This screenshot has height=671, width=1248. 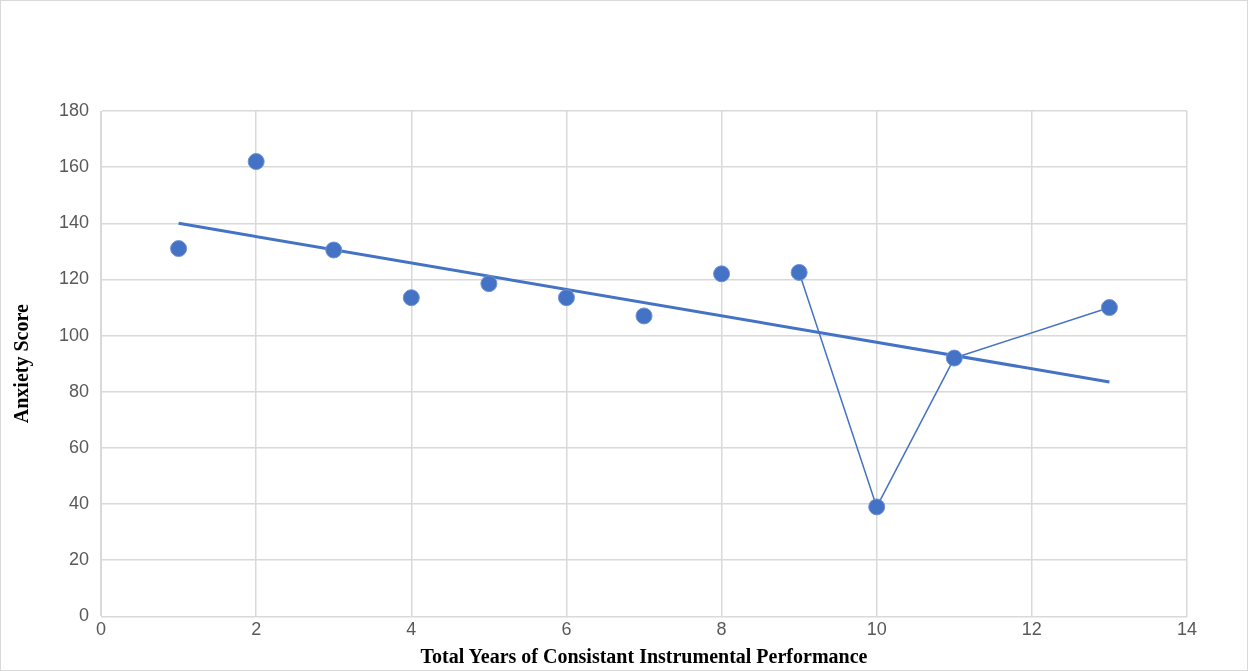 What do you see at coordinates (74, 278) in the screenshot?
I see `y-tick-label: 120` at bounding box center [74, 278].